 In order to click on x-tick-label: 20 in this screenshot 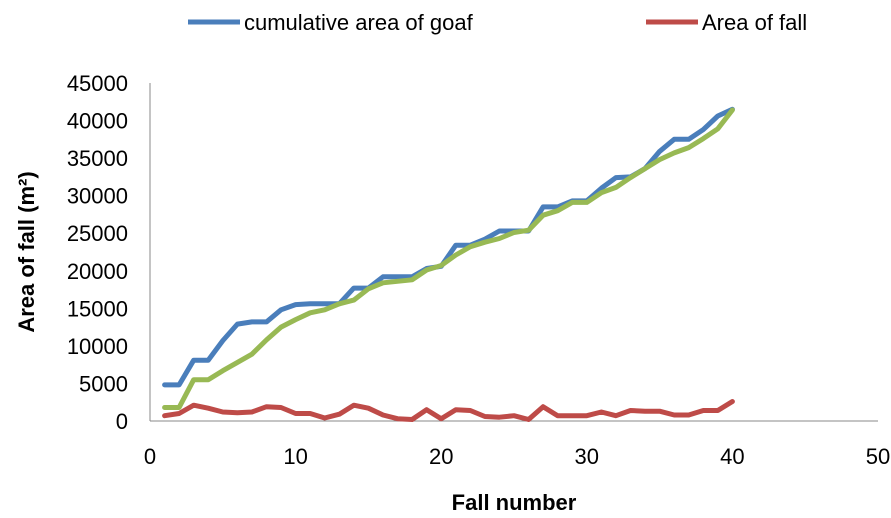, I will do `click(441, 456)`.